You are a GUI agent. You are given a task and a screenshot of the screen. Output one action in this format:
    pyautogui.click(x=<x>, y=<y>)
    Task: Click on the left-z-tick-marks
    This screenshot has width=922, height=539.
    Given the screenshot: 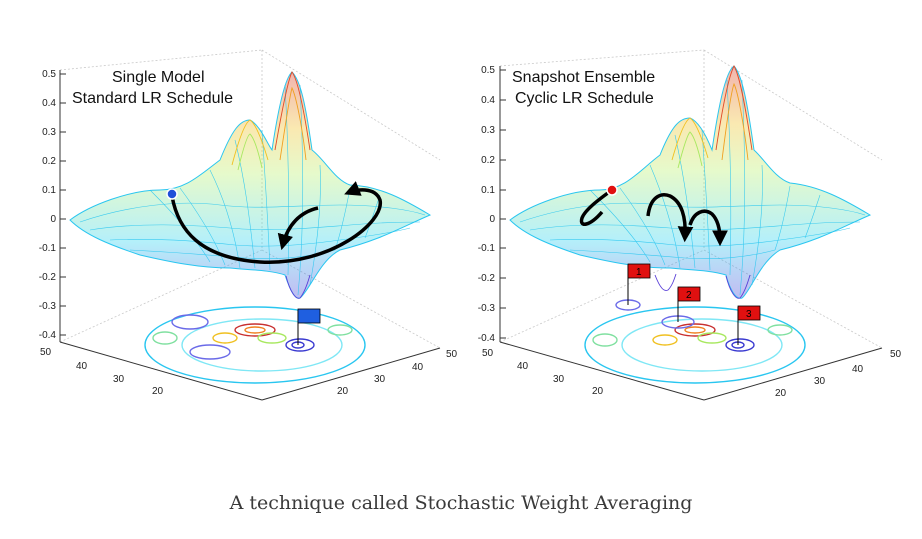 What is the action you would take?
    pyautogui.click(x=63, y=204)
    